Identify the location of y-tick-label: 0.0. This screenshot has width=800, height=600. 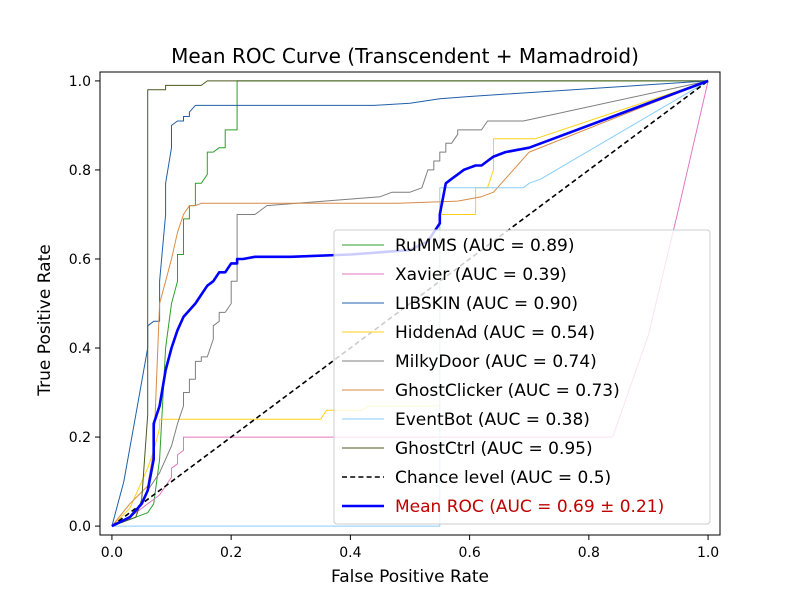
(80, 527).